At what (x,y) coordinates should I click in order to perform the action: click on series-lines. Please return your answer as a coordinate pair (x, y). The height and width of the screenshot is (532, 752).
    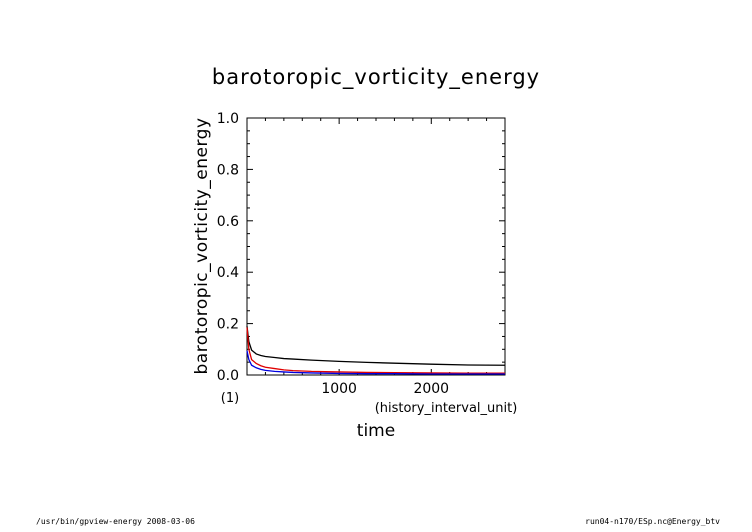
    Looking at the image, I should click on (376, 350).